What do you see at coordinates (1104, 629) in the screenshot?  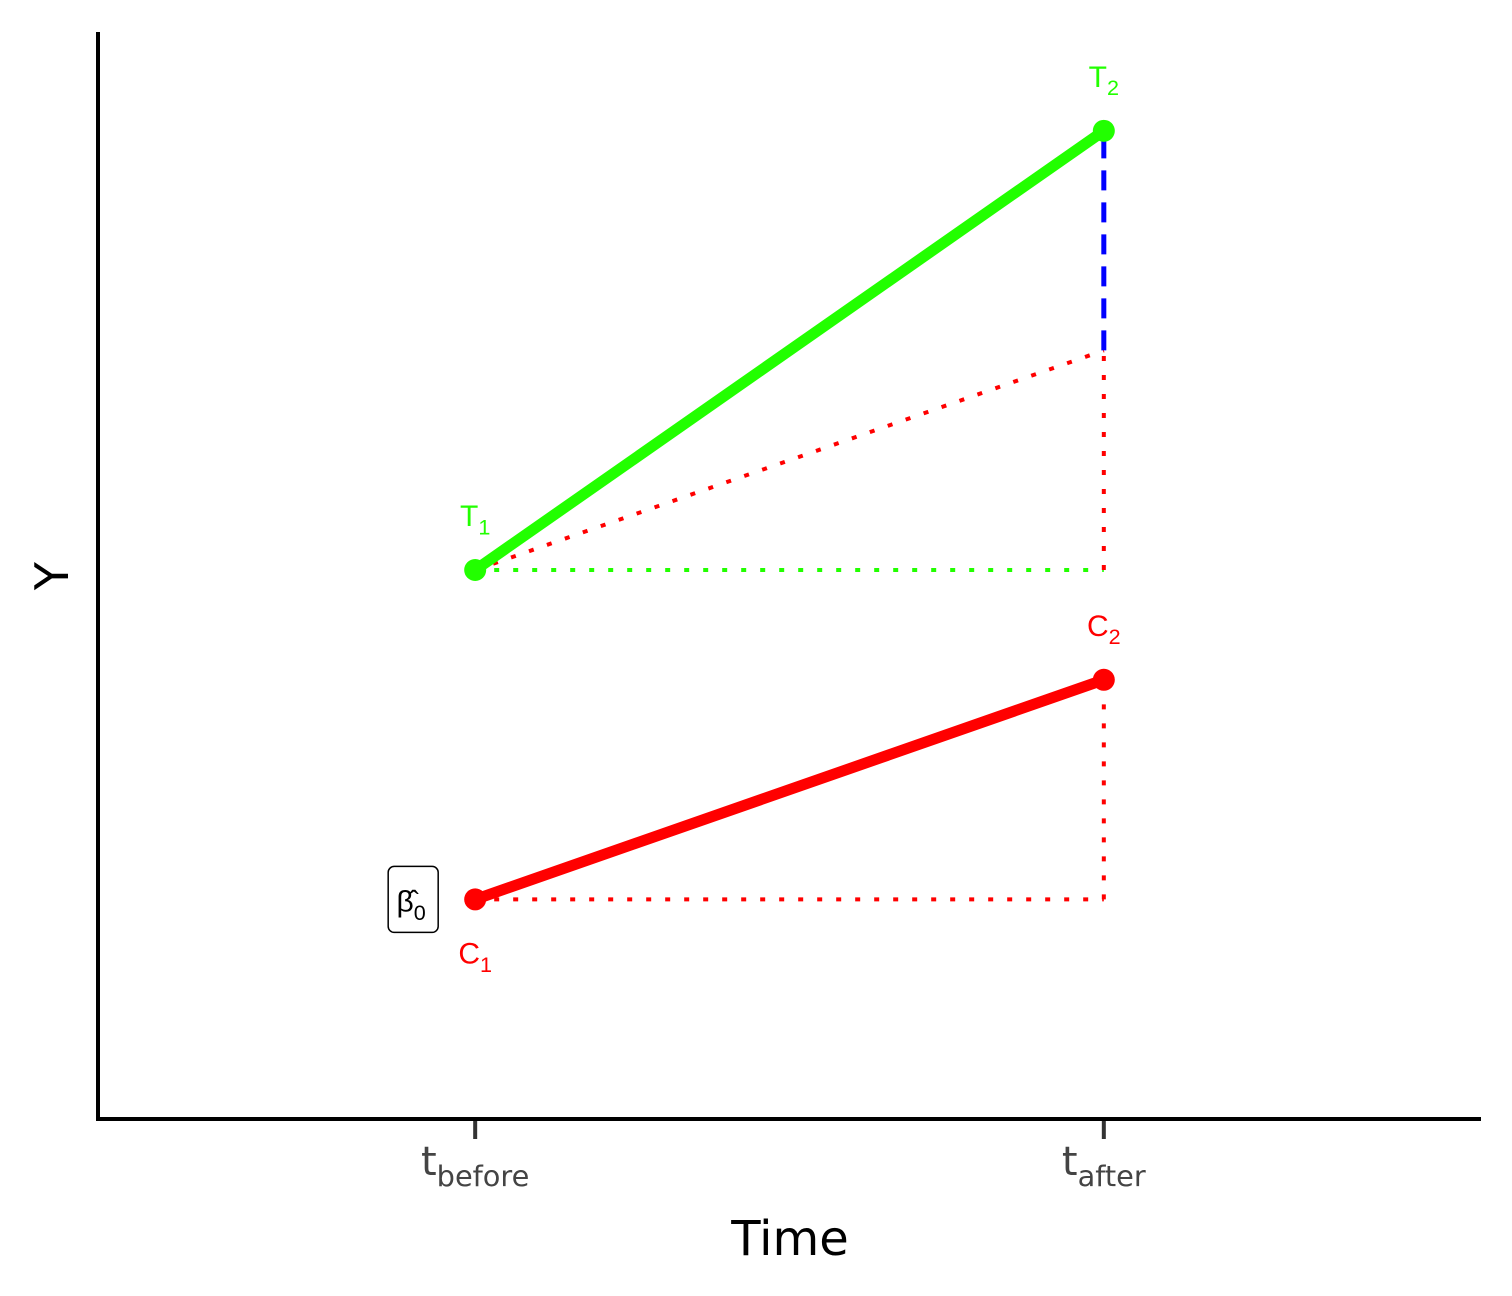 I see `point-label: C2` at bounding box center [1104, 629].